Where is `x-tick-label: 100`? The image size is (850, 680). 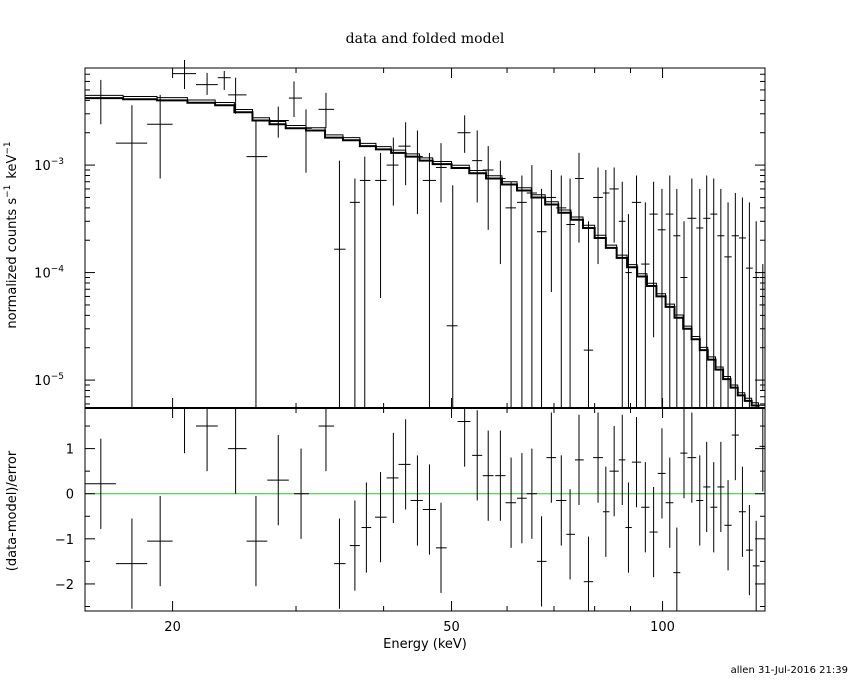 x-tick-label: 100 is located at coordinates (662, 627).